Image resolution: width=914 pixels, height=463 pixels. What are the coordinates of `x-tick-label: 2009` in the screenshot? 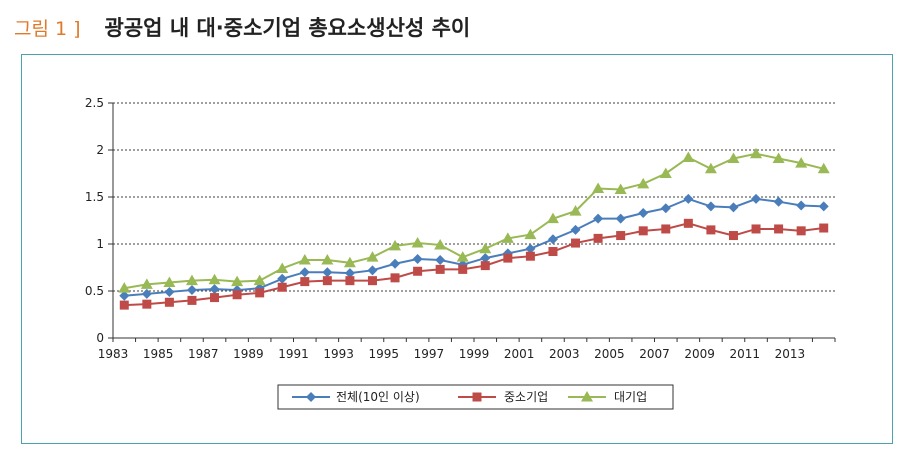 It's located at (699, 354).